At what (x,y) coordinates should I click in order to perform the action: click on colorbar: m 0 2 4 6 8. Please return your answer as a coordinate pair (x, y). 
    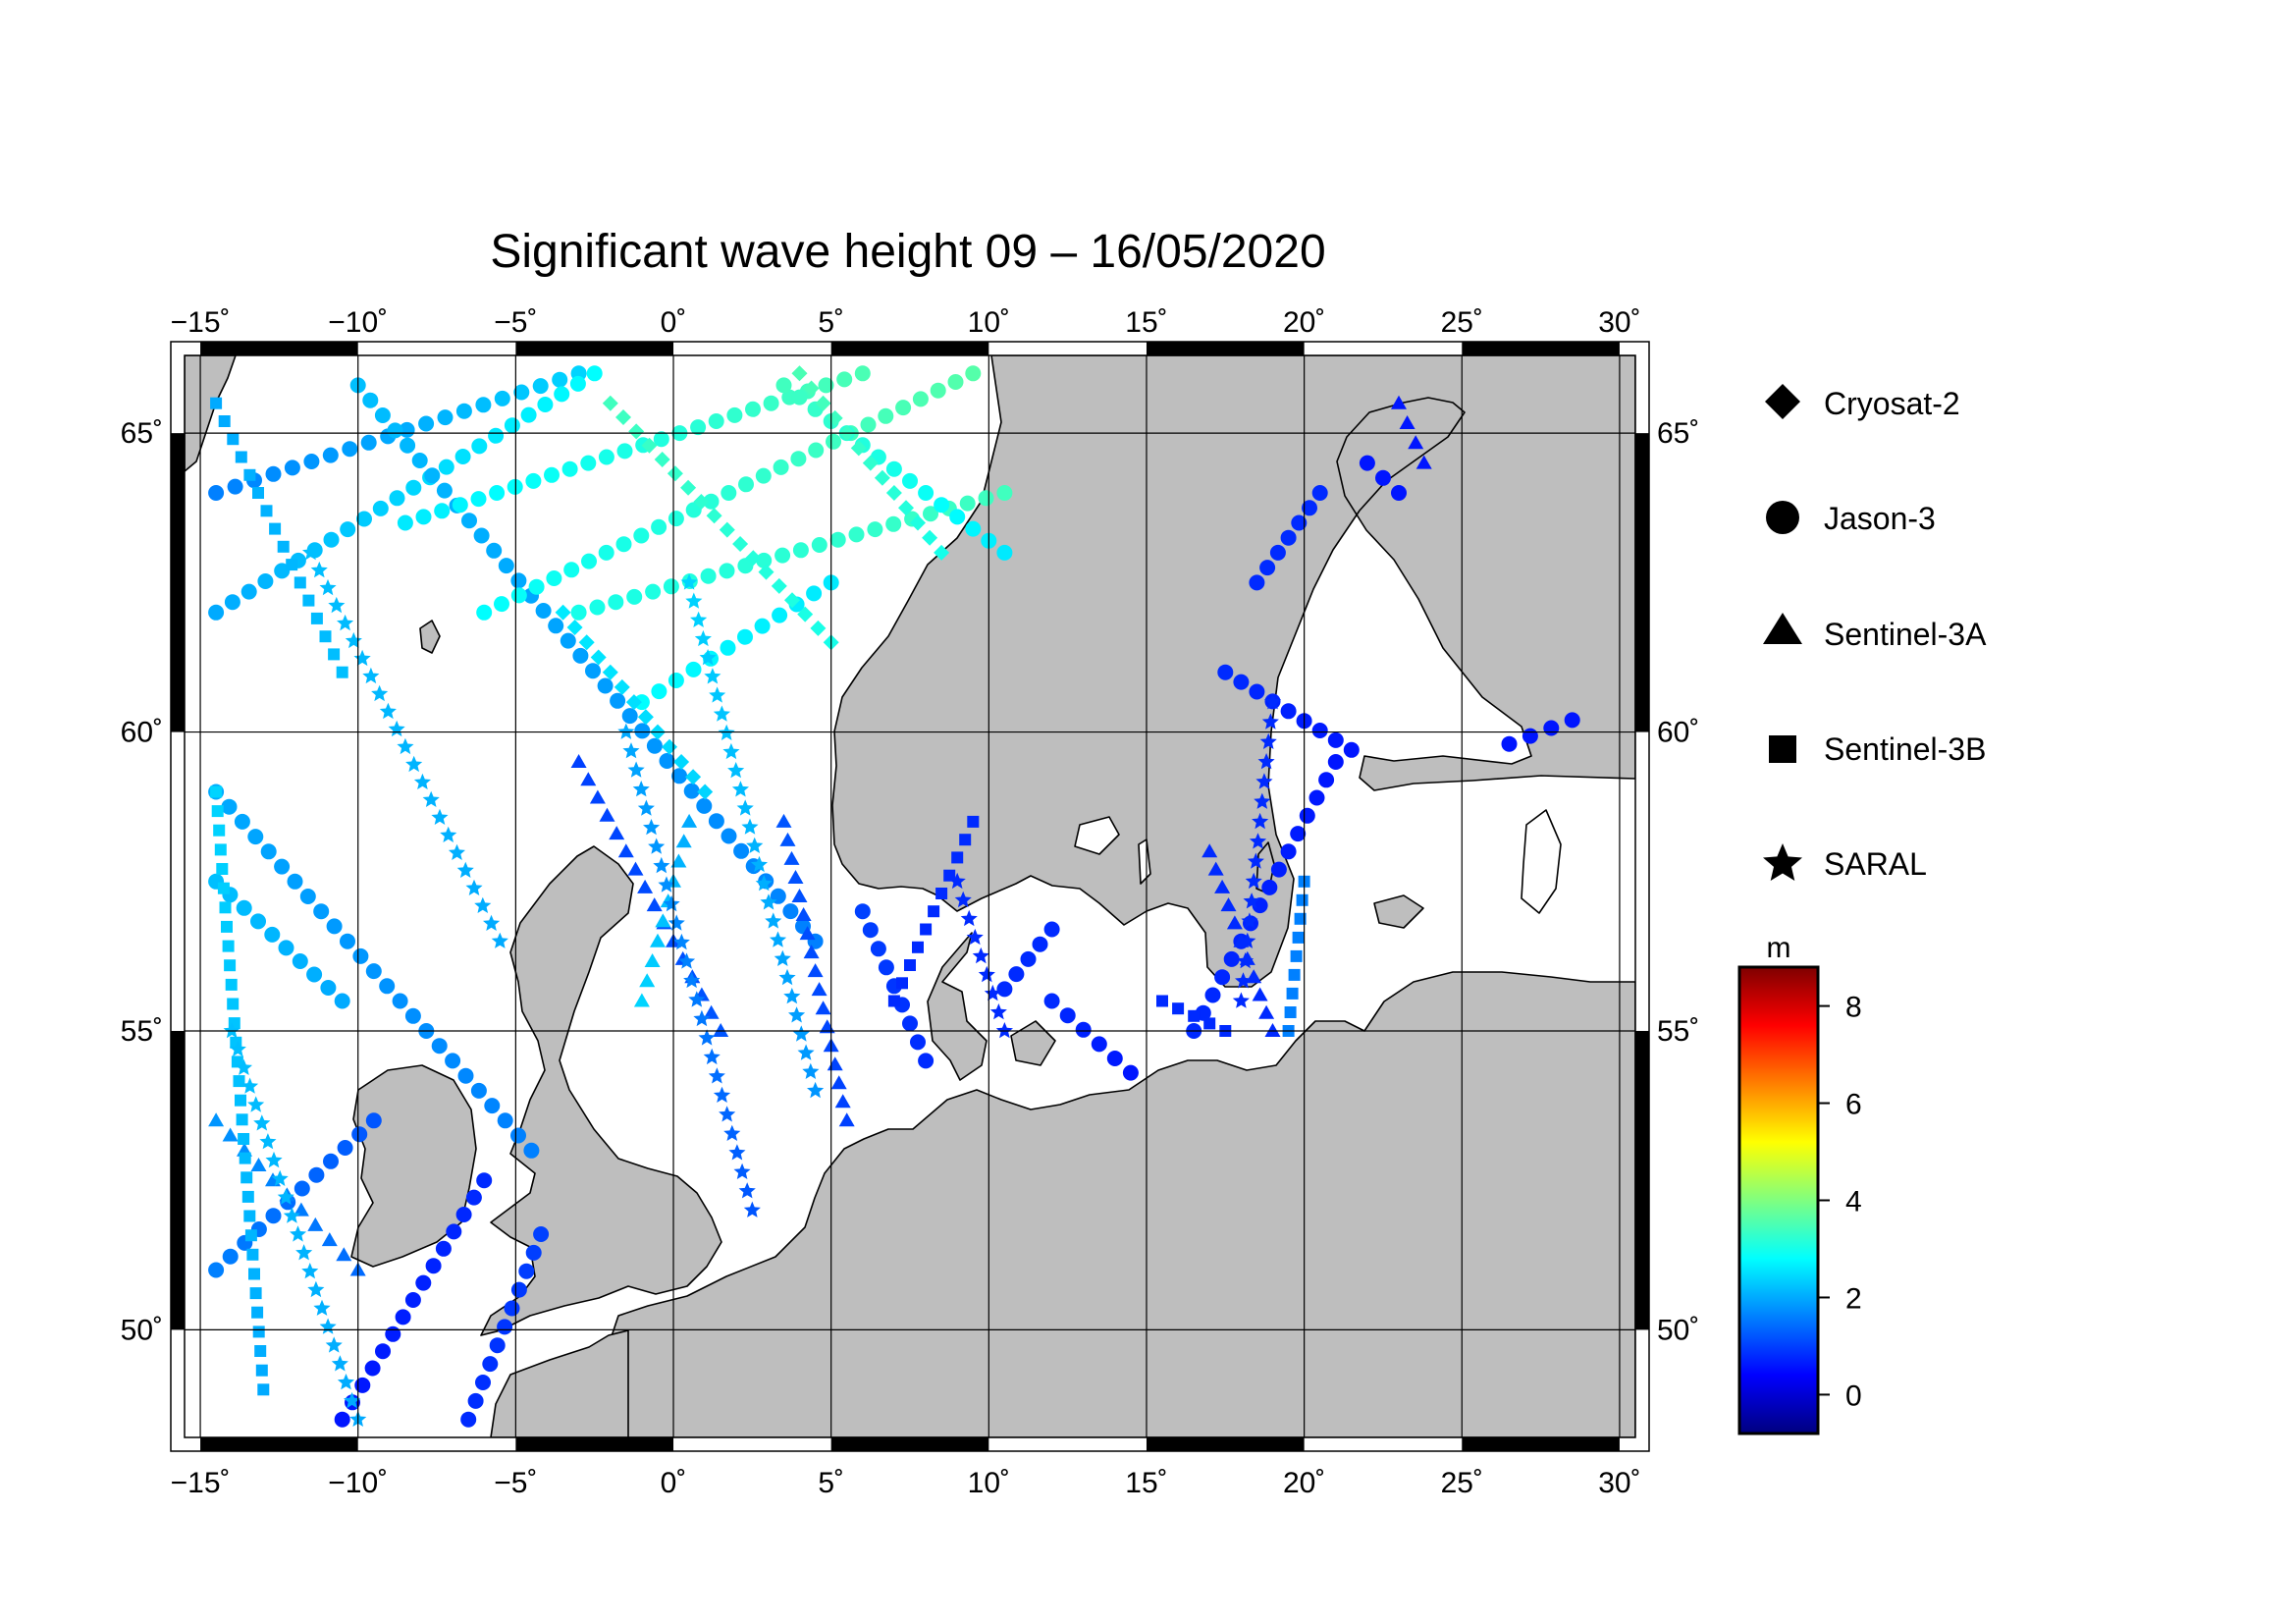
    Looking at the image, I should click on (1800, 1183).